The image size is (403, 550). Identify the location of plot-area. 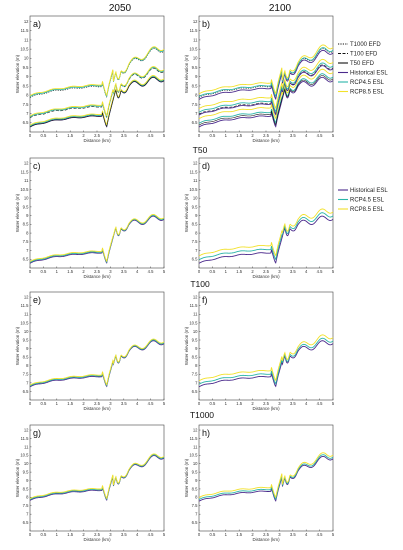
(97, 346).